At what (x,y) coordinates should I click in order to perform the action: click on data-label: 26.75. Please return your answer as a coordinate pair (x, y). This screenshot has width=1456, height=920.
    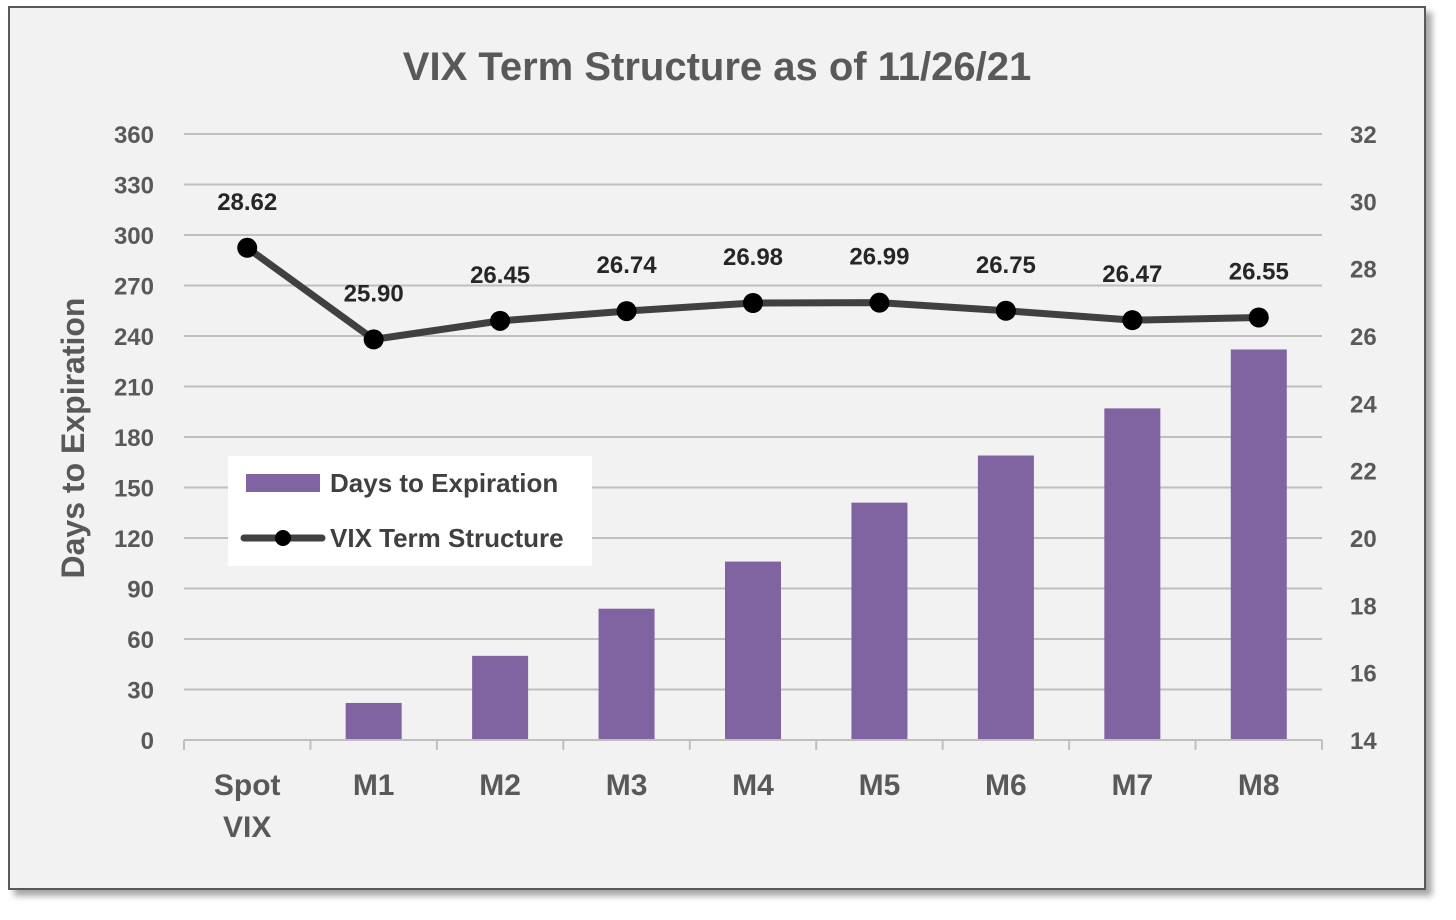
    Looking at the image, I should click on (1006, 265).